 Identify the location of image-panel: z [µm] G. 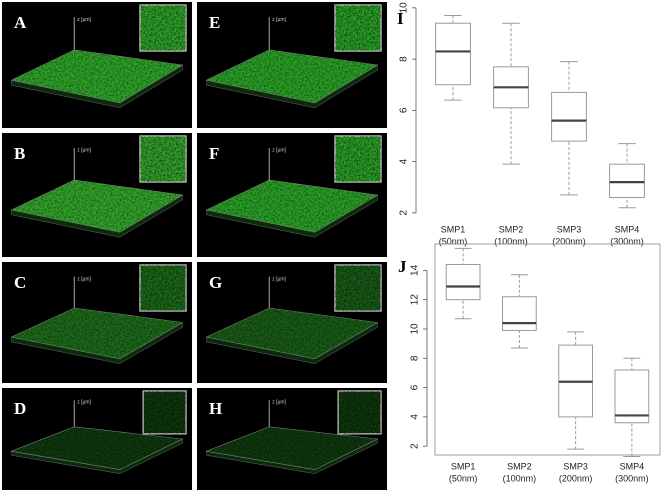
(292, 322).